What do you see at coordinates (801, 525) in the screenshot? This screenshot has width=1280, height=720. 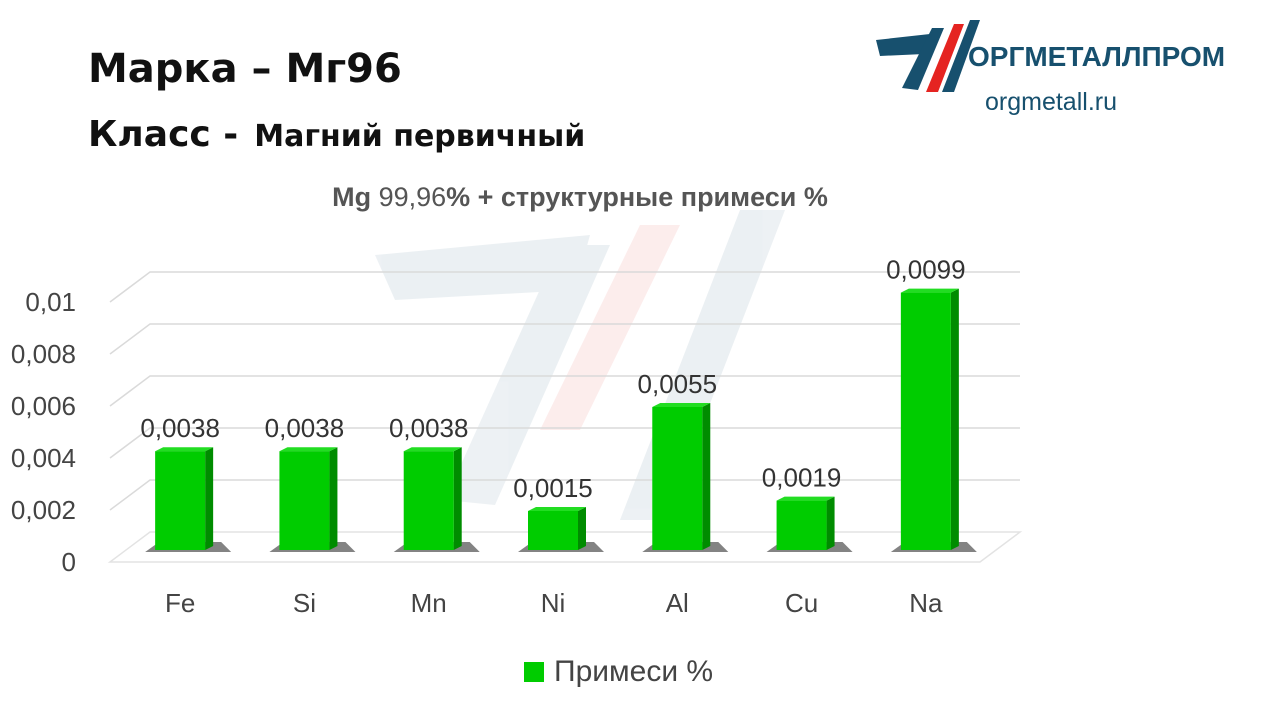 I see `bar-cu` at bounding box center [801, 525].